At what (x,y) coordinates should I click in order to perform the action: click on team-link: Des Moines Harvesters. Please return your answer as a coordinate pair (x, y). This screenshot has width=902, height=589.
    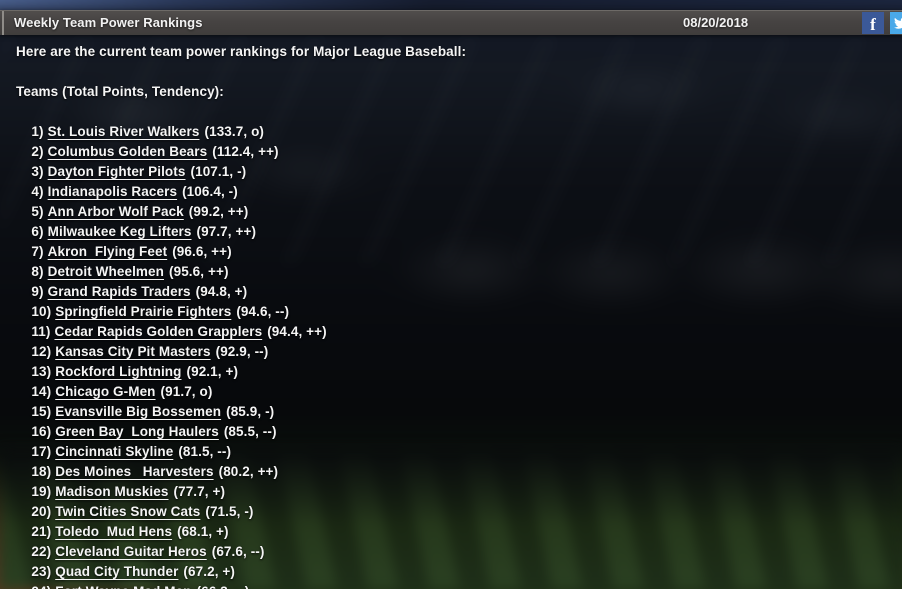
    Looking at the image, I should click on (134, 471).